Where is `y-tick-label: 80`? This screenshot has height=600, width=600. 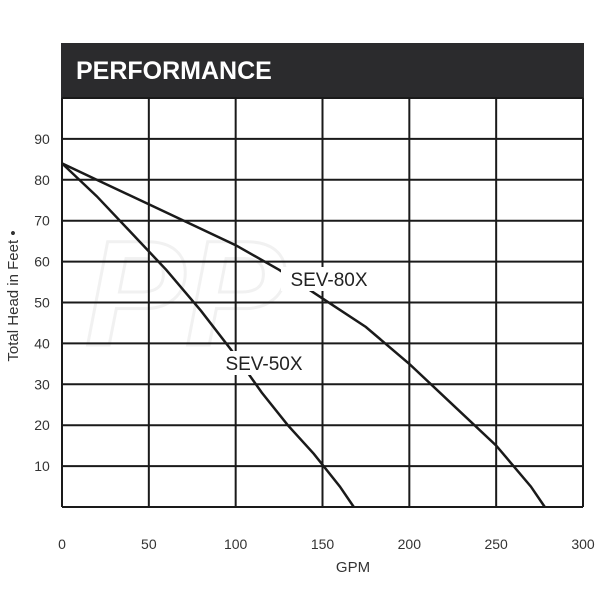 y-tick-label: 80 is located at coordinates (42, 180).